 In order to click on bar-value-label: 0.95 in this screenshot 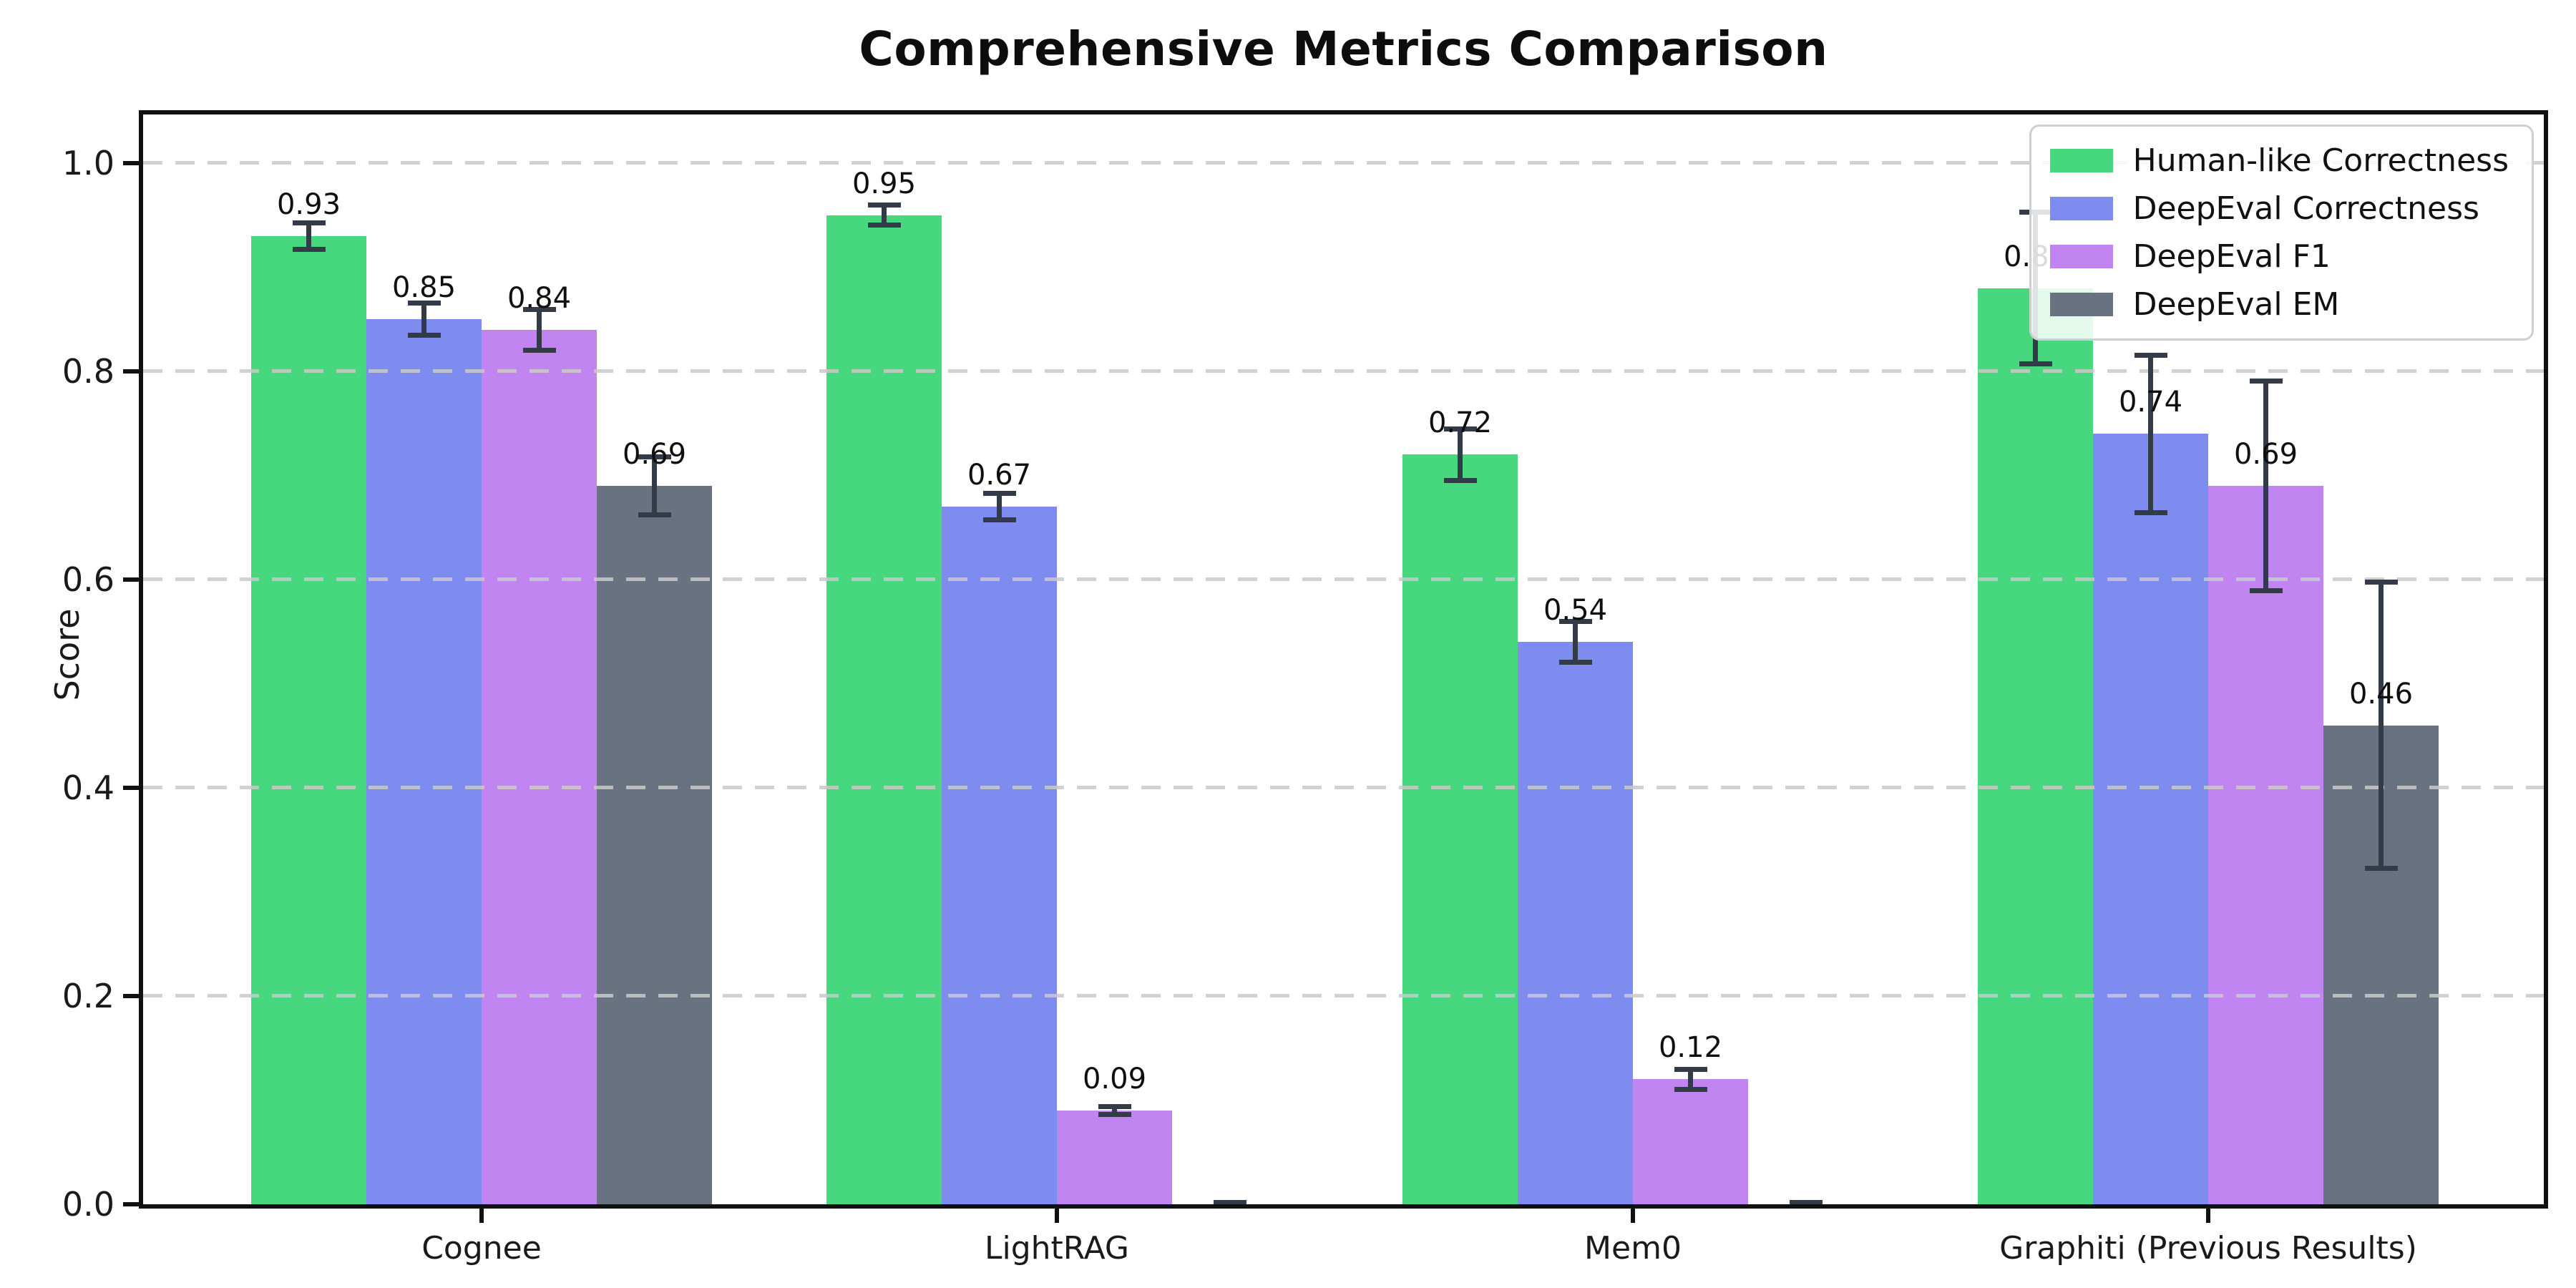, I will do `click(884, 183)`.